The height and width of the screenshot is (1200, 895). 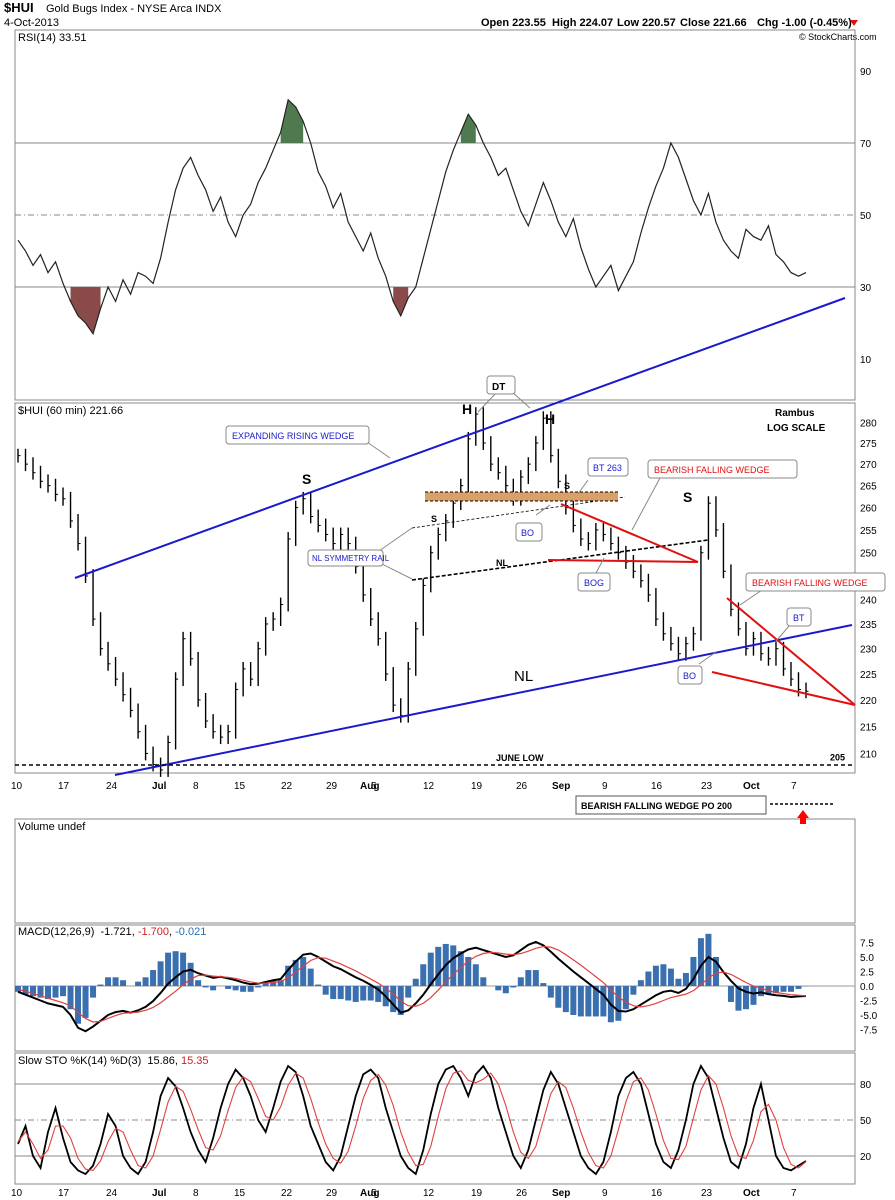 I want to click on macd-tick-label: -7.5, so click(x=869, y=1031).